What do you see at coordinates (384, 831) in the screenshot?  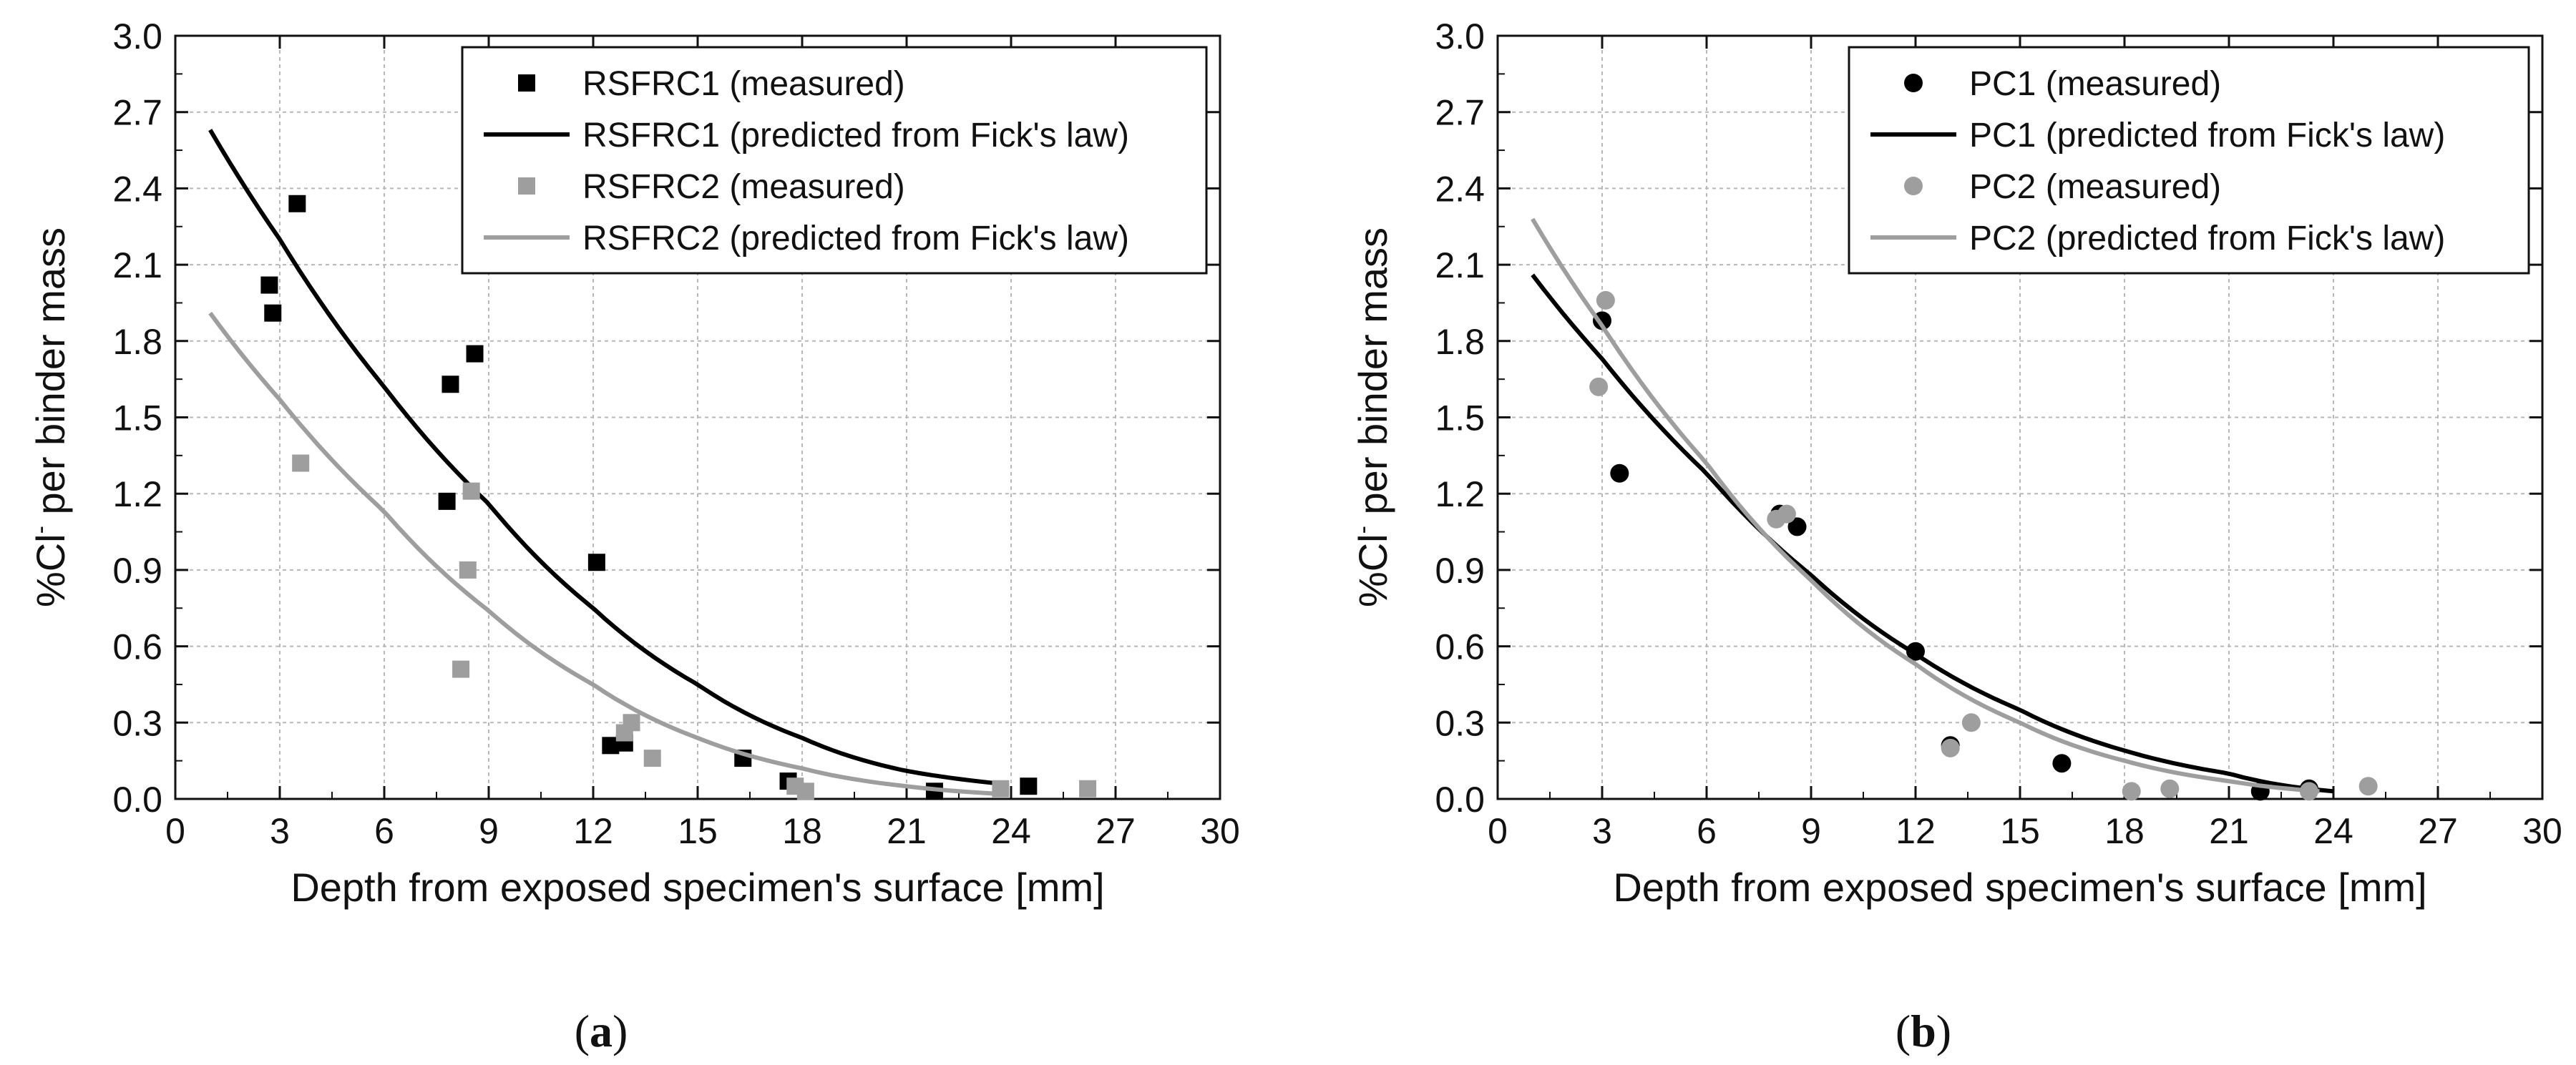 I see `x-tick-label: 6` at bounding box center [384, 831].